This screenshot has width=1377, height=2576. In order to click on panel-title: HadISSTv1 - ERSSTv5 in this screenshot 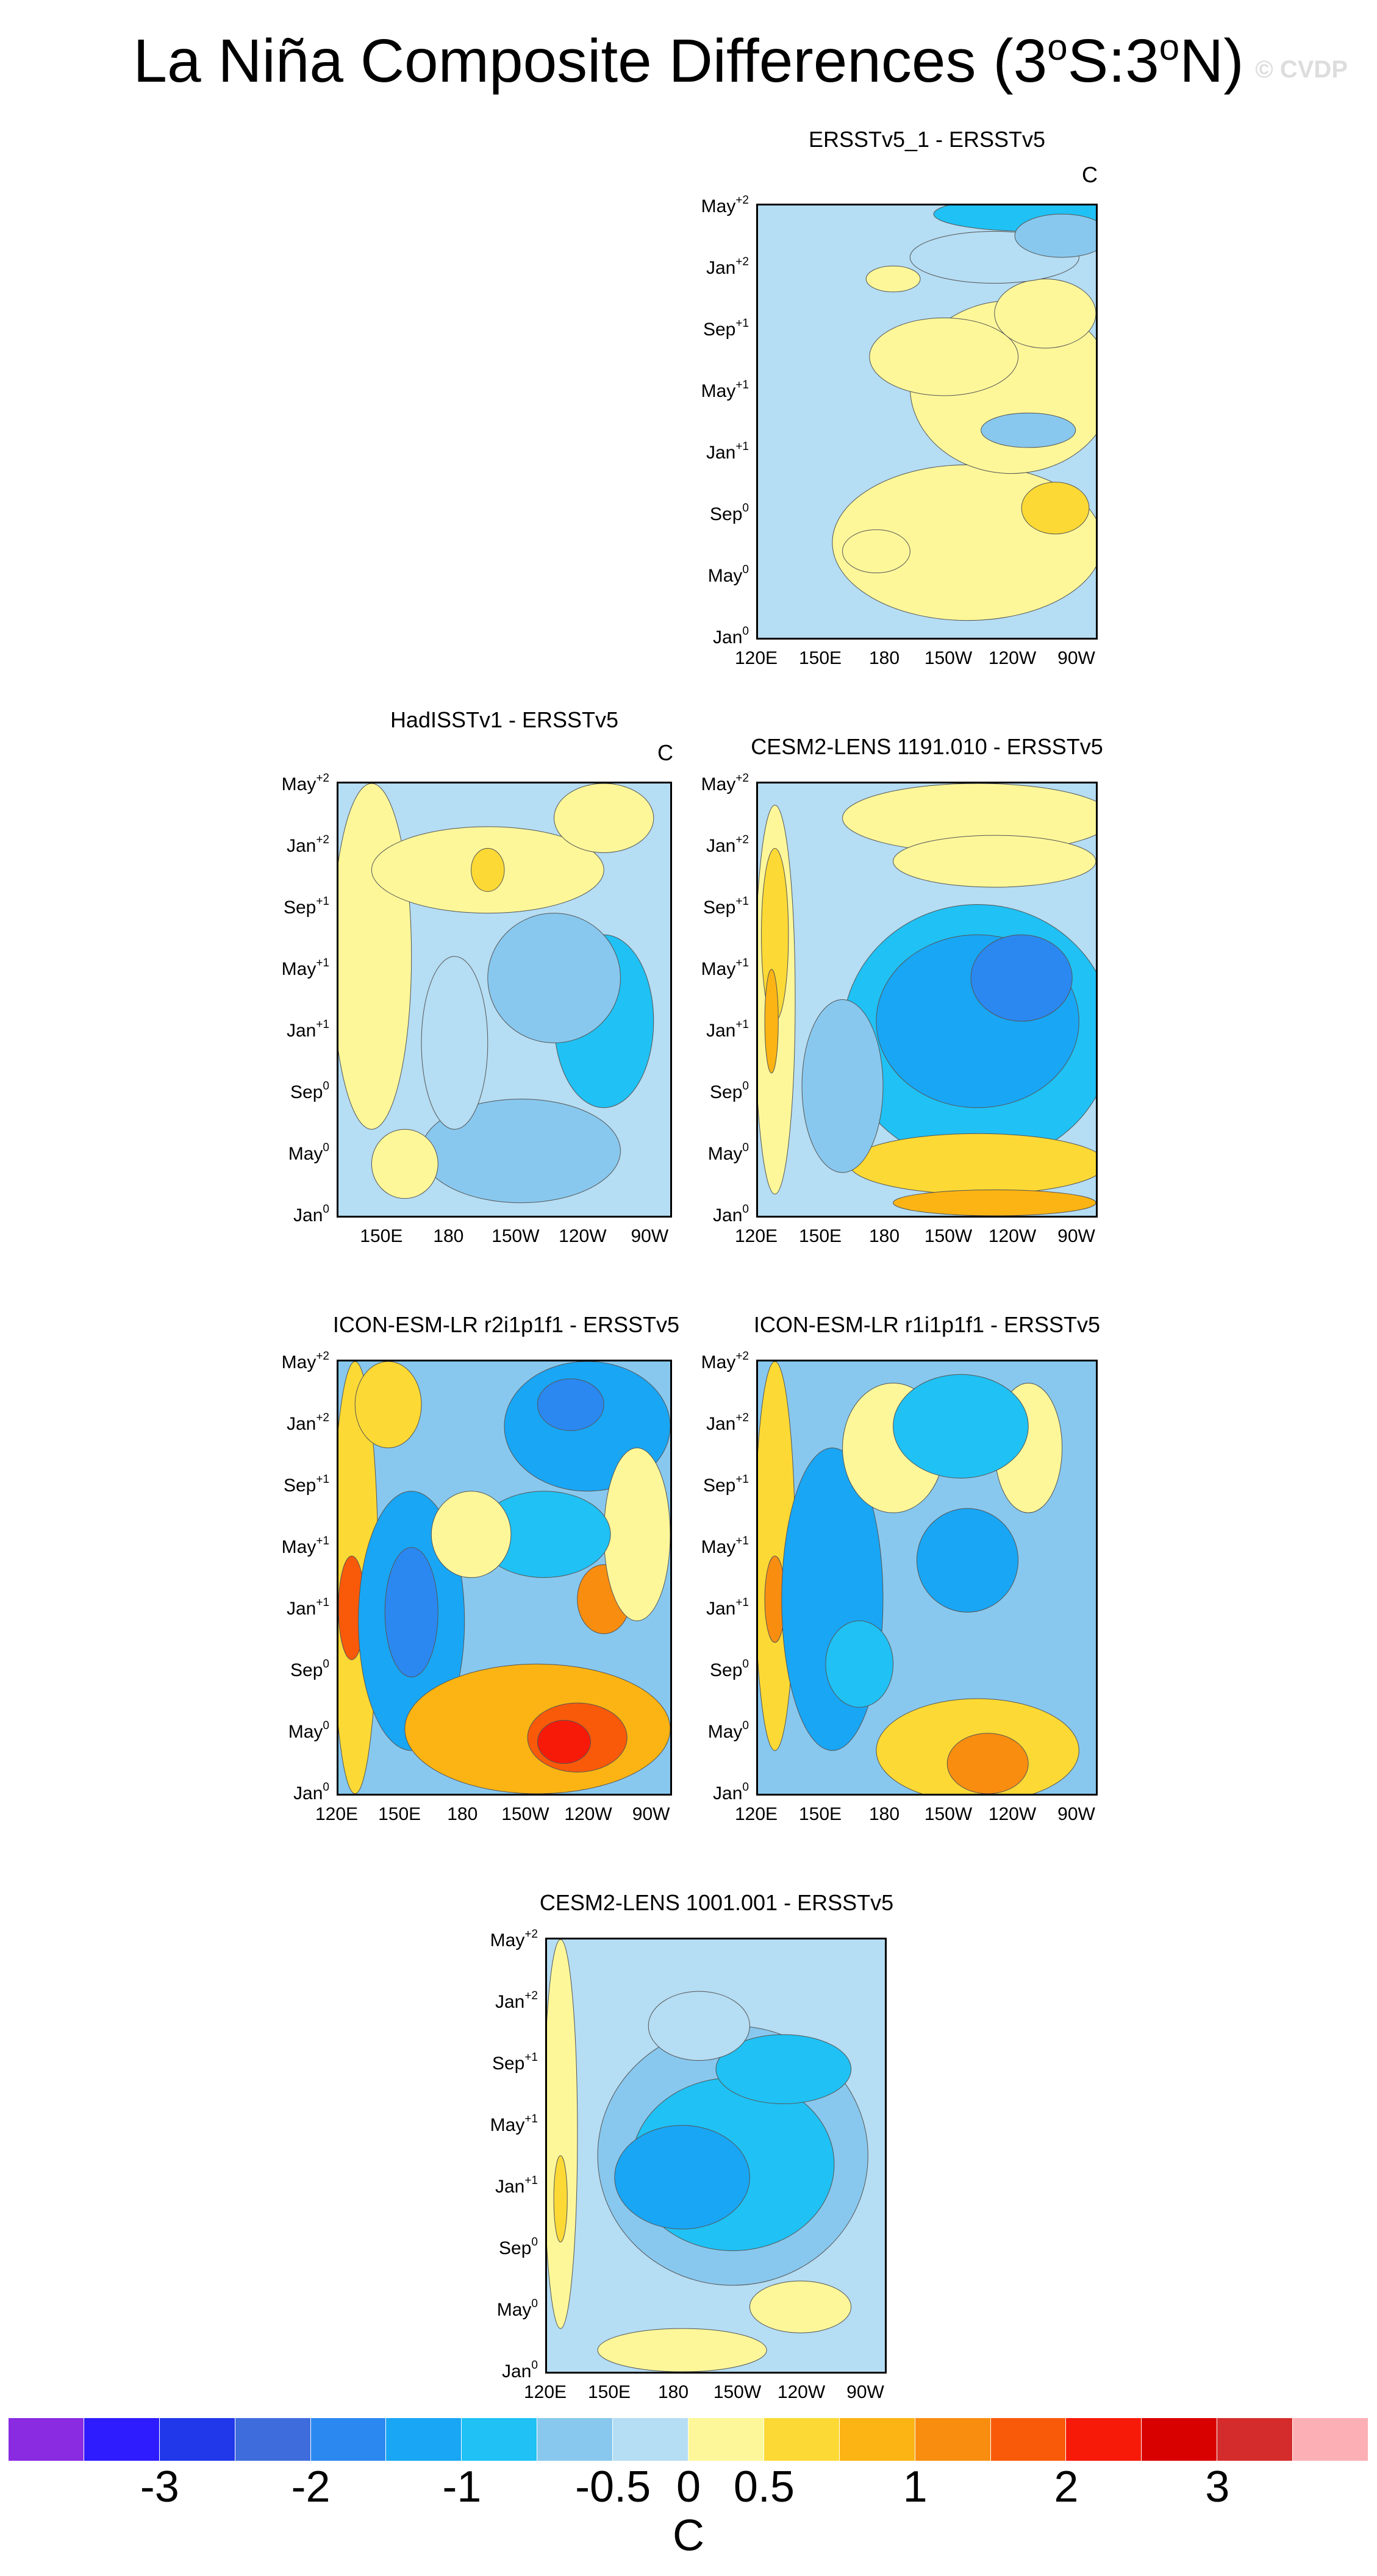, I will do `click(504, 720)`.